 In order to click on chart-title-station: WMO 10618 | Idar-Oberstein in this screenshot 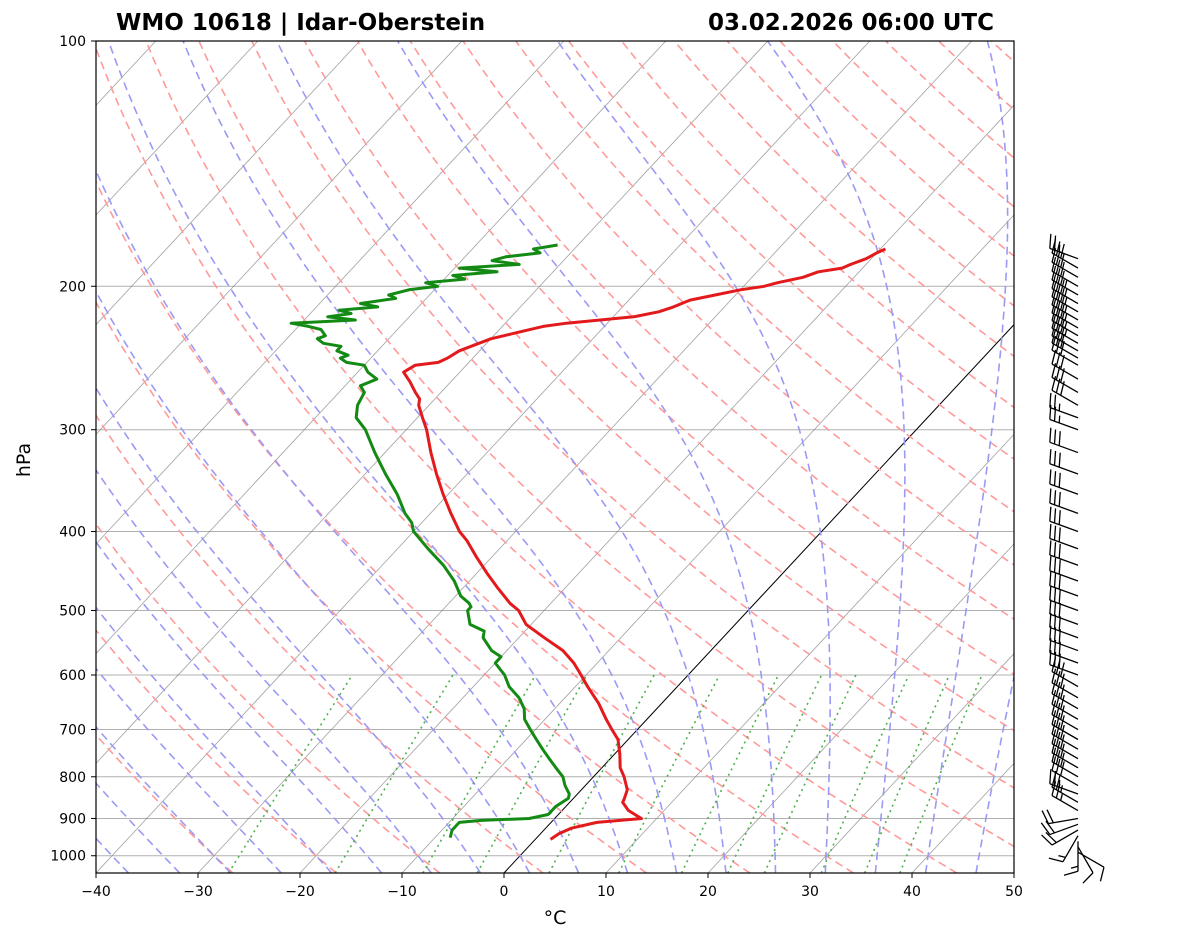, I will do `click(300, 23)`.